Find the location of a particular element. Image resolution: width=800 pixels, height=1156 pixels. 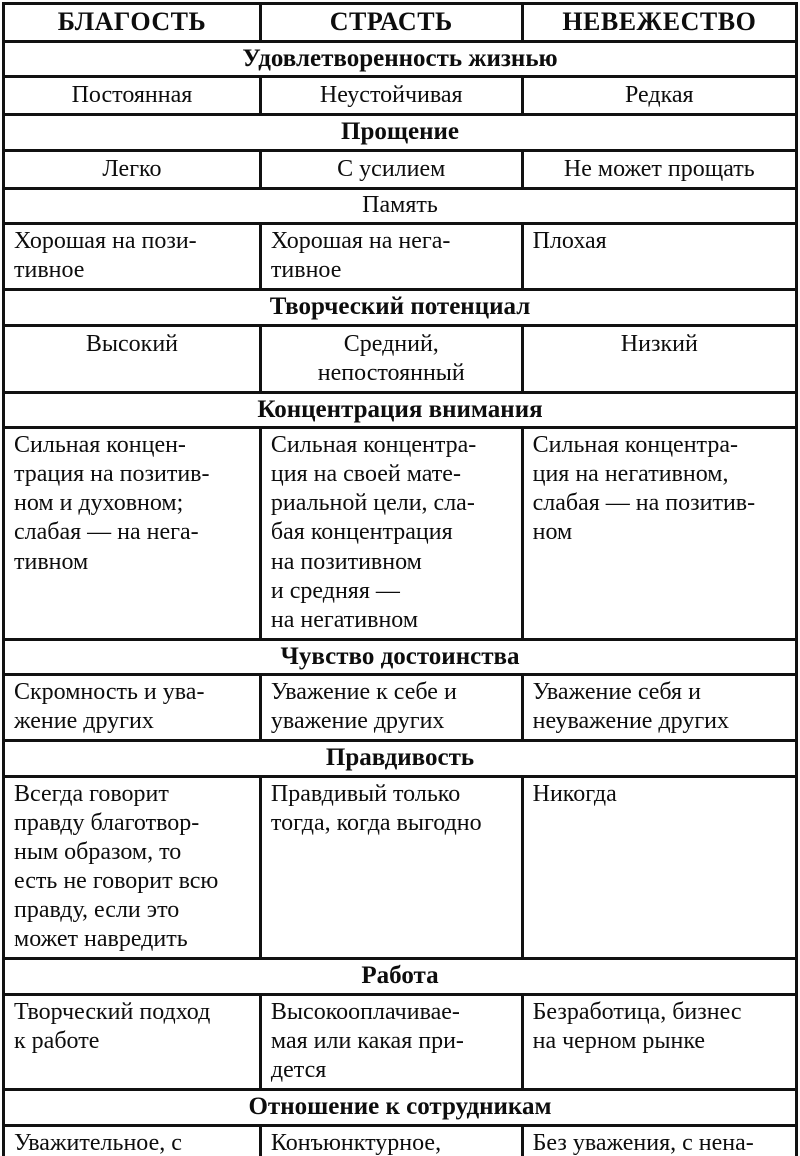

cell-ignorance: Без уважения, с нена- вистью is located at coordinates (659, 1139).